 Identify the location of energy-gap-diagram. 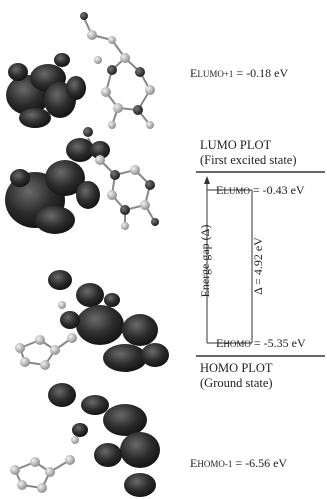
(260, 264).